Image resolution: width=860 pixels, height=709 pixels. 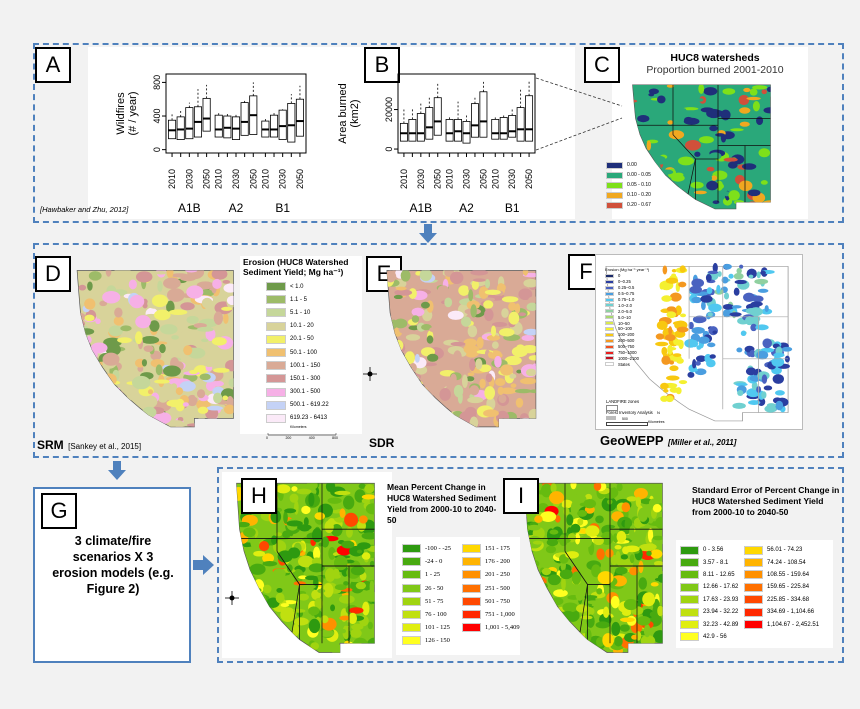 I want to click on legend-label: 1,001 - 5,409, so click(x=502, y=628).